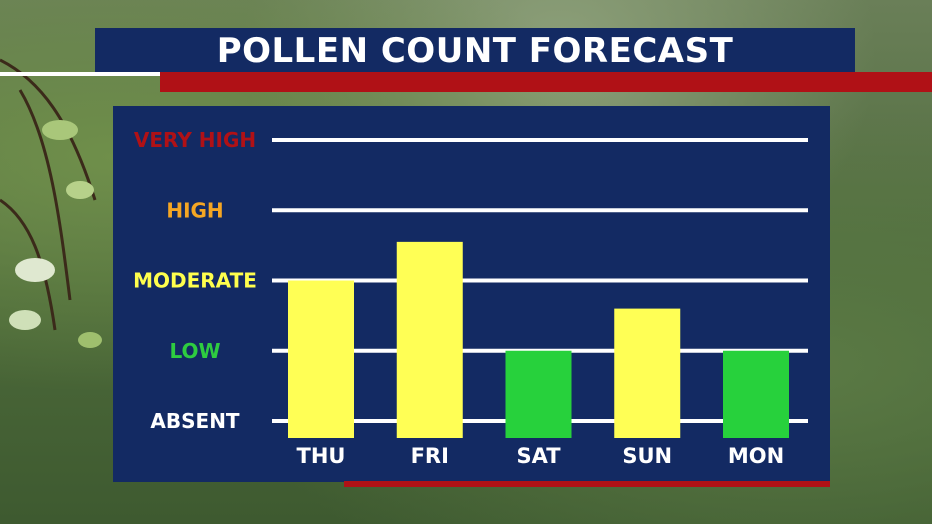 This screenshot has width=932, height=524. What do you see at coordinates (80, 74) in the screenshot?
I see `accent-white-line` at bounding box center [80, 74].